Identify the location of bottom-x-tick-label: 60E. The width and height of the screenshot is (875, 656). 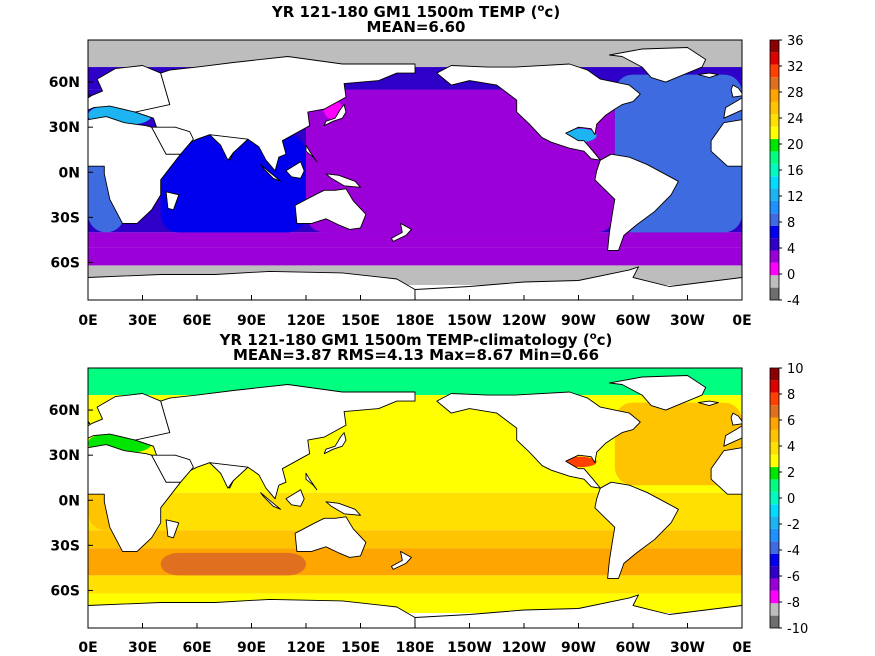
(196, 648).